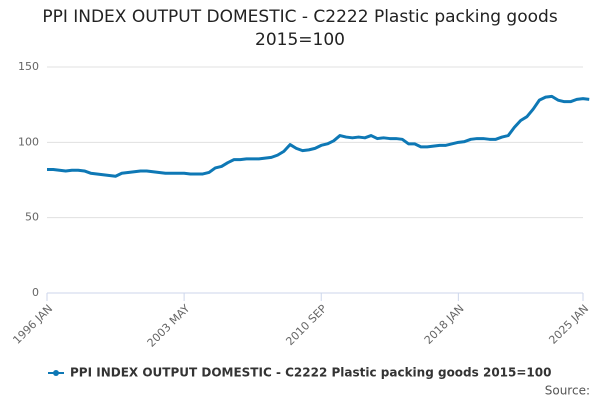  I want to click on y-tick-label: 50, so click(32, 217).